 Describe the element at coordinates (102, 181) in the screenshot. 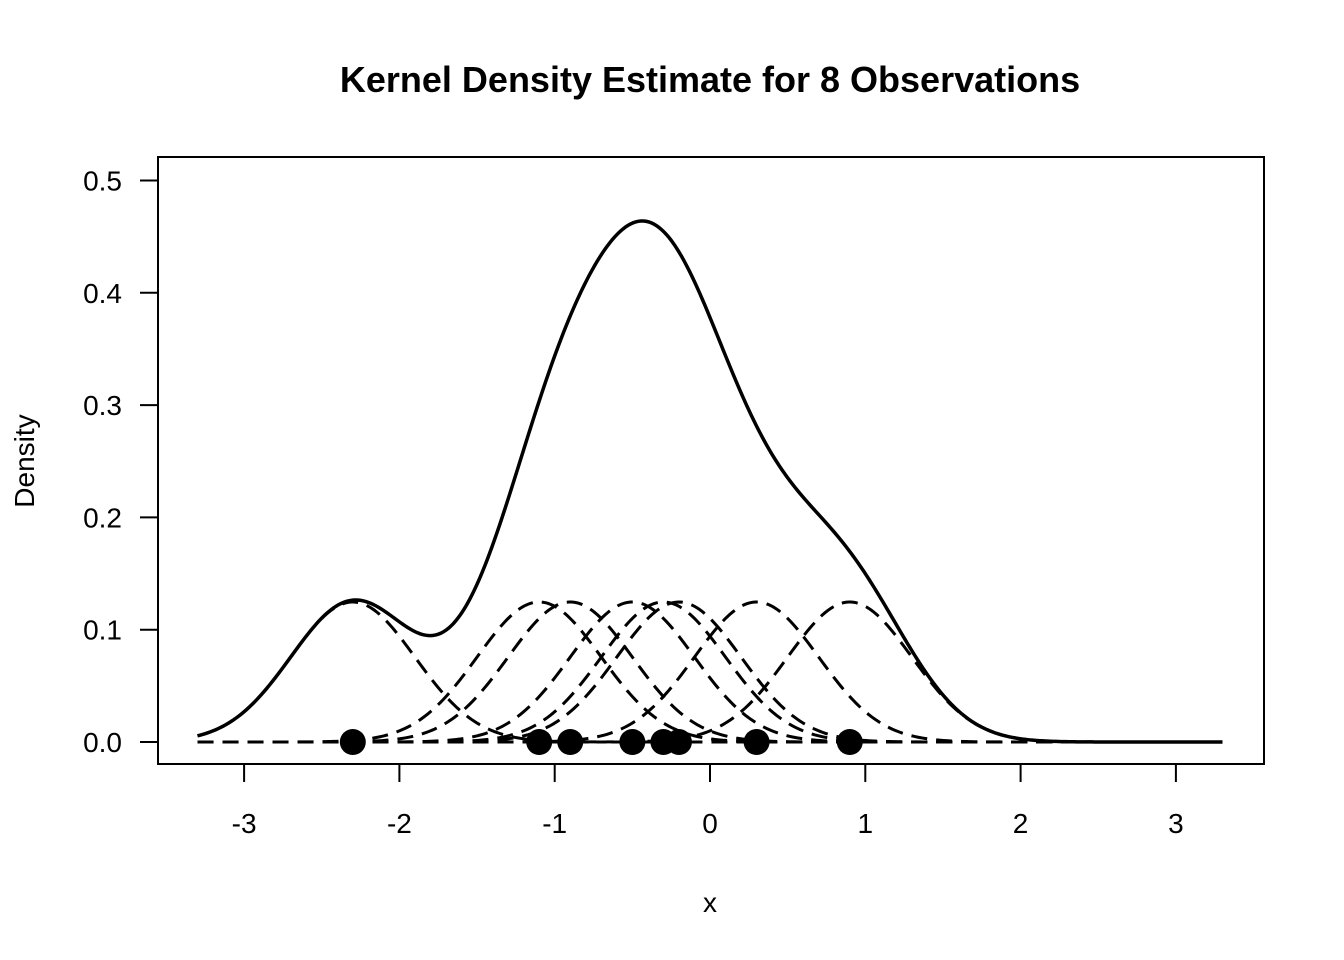

I see `y-tick-label: 0.5` at that location.